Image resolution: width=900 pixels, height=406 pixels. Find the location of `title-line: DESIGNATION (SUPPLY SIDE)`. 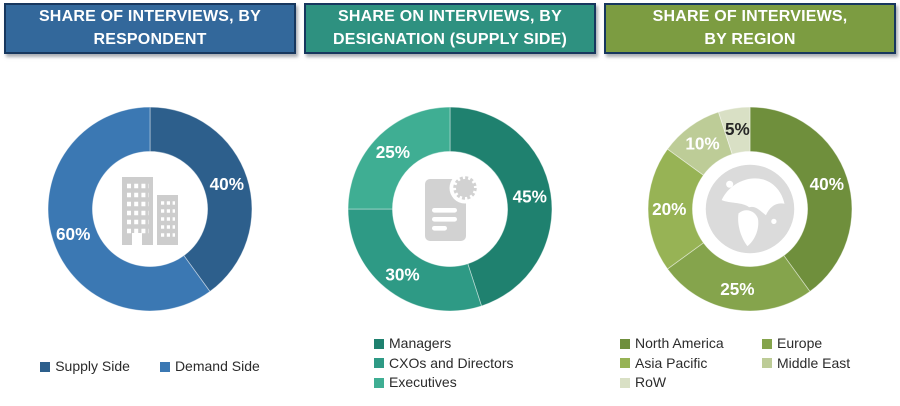

title-line: DESIGNATION (SUPPLY SIDE) is located at coordinates (450, 39).